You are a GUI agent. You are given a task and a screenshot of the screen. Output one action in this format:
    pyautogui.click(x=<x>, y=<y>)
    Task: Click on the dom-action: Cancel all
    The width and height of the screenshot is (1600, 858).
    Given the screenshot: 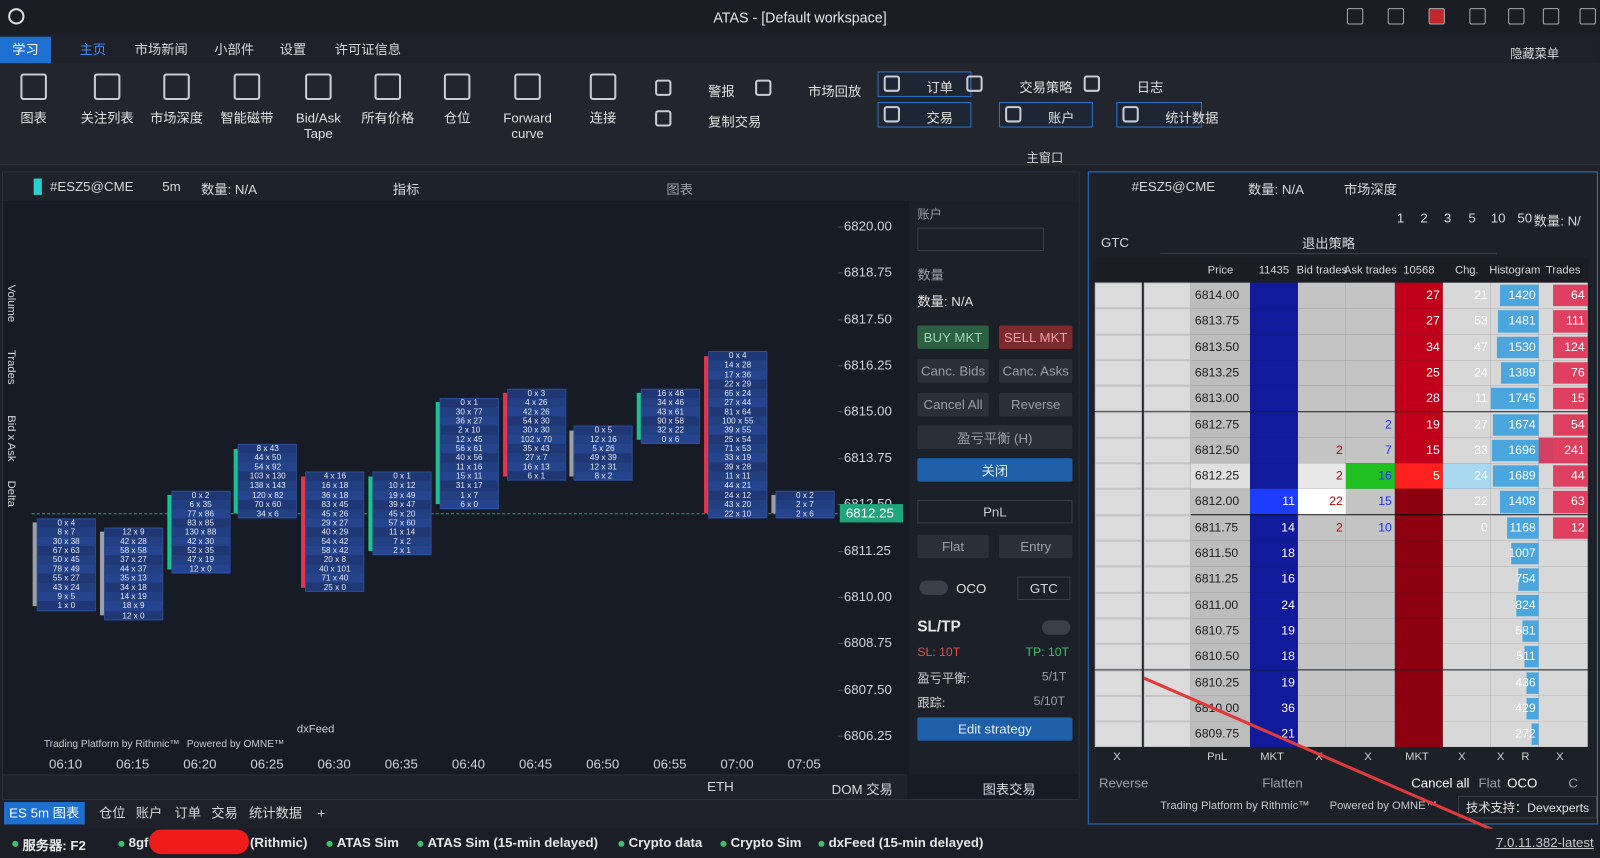 What is the action you would take?
    pyautogui.click(x=1440, y=783)
    